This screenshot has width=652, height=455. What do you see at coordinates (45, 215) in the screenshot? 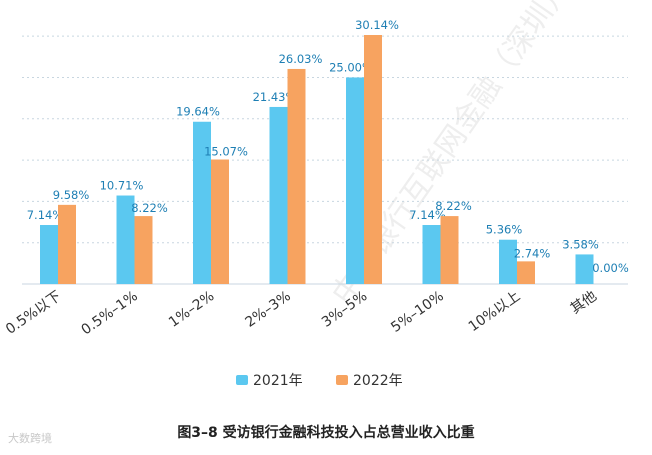
I see `data-label-2021-0: 7.14%` at bounding box center [45, 215].